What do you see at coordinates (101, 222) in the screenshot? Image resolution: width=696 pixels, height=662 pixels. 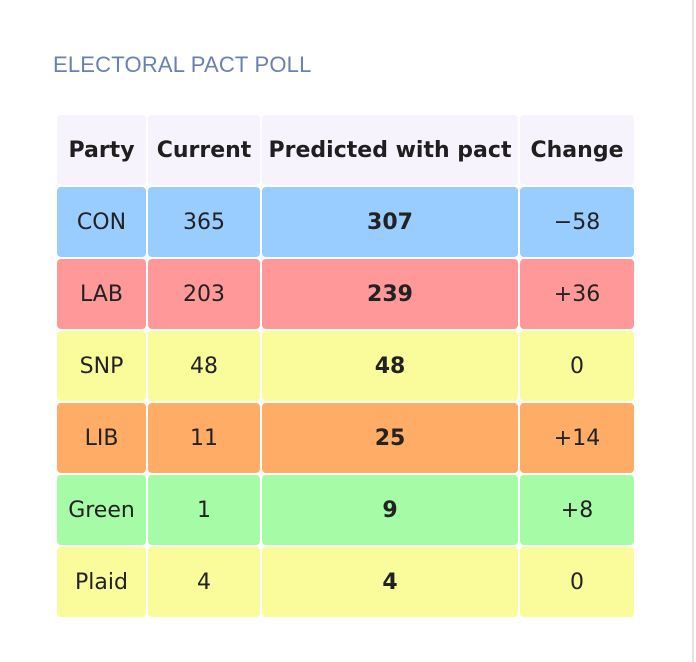 I see `party-cell: CON` at bounding box center [101, 222].